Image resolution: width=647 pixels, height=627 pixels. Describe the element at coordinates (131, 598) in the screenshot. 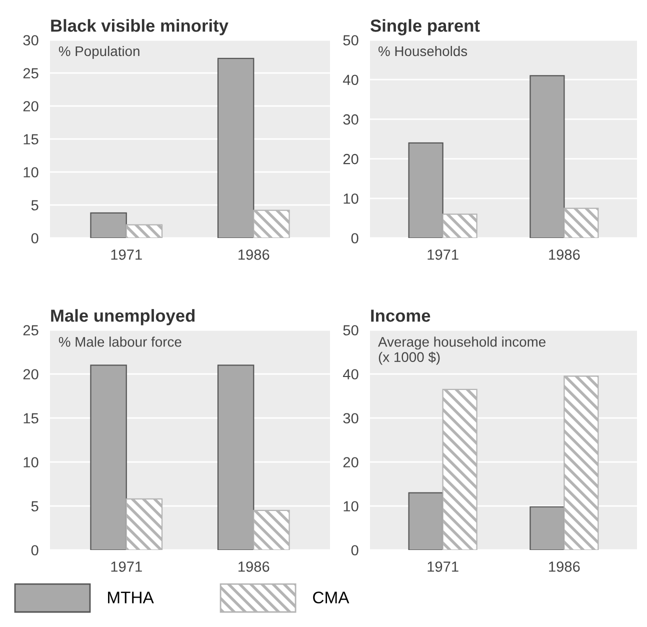

I see `legend-label: MTHA` at that location.